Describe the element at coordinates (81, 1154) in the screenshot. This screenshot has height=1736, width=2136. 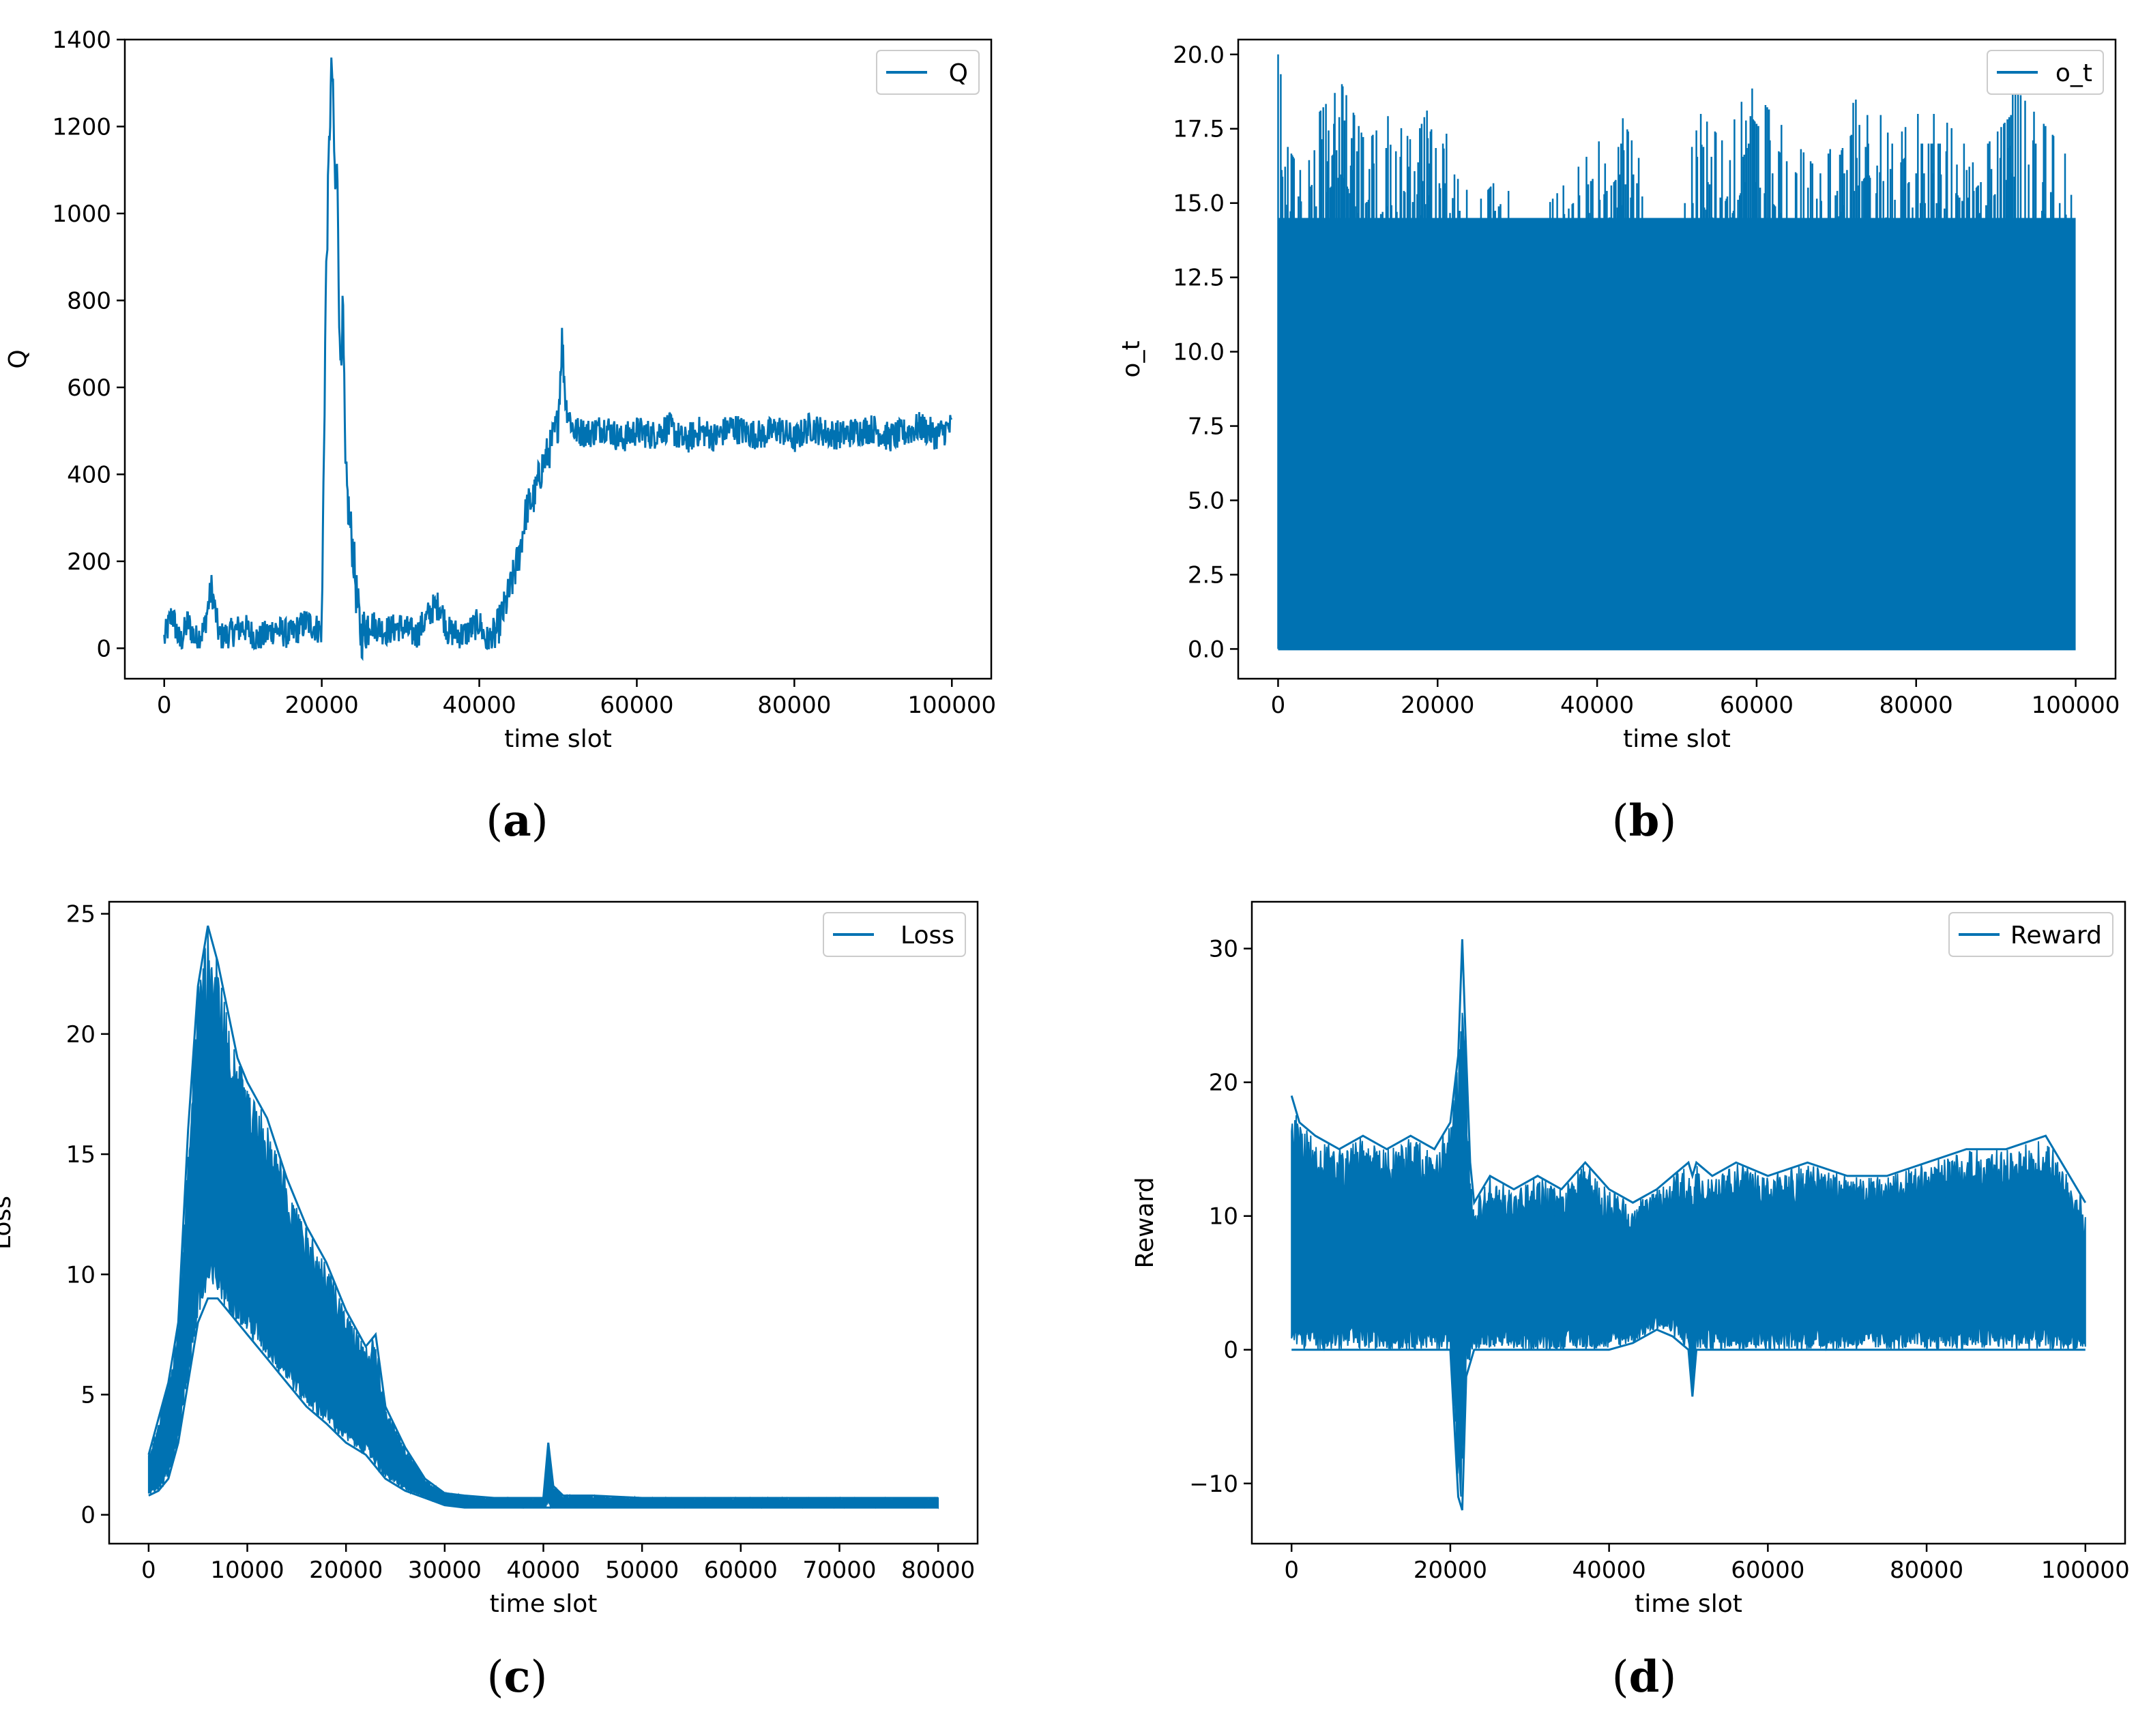
I see `y-tick-label: 15` at that location.